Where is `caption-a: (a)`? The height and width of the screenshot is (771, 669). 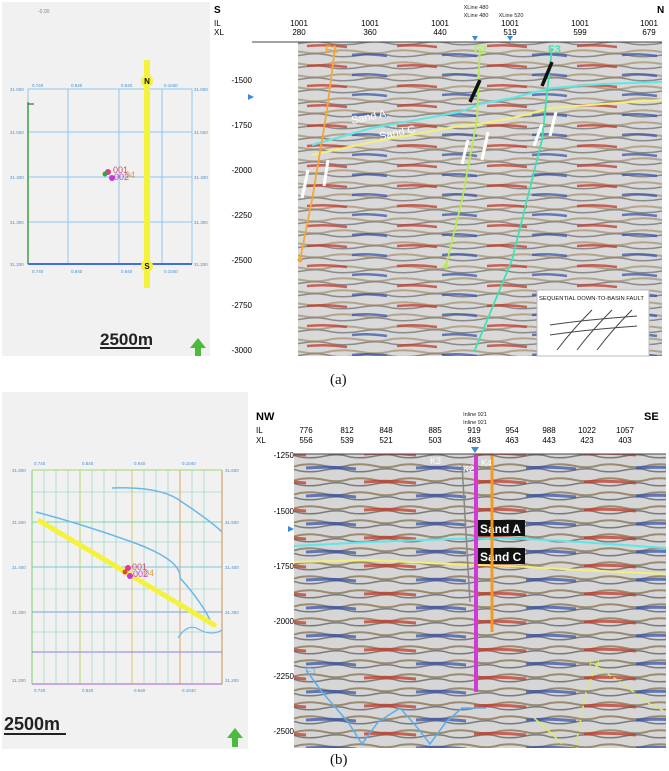
caption-a: (a) is located at coordinates (338, 380).